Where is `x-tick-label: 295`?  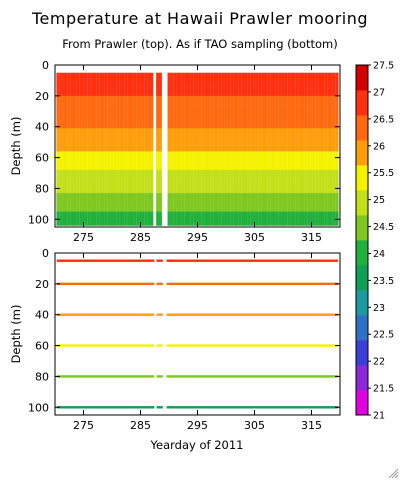
x-tick-label: 295 is located at coordinates (197, 425).